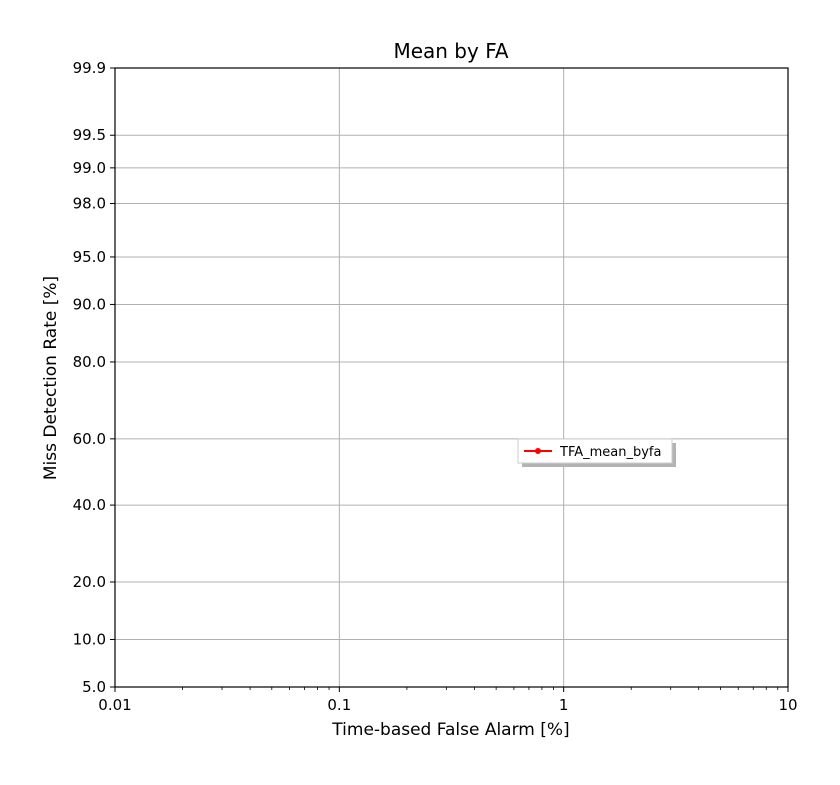 The height and width of the screenshot is (785, 840). Describe the element at coordinates (450, 51) in the screenshot. I see `chart-title: Mean by FA` at that location.